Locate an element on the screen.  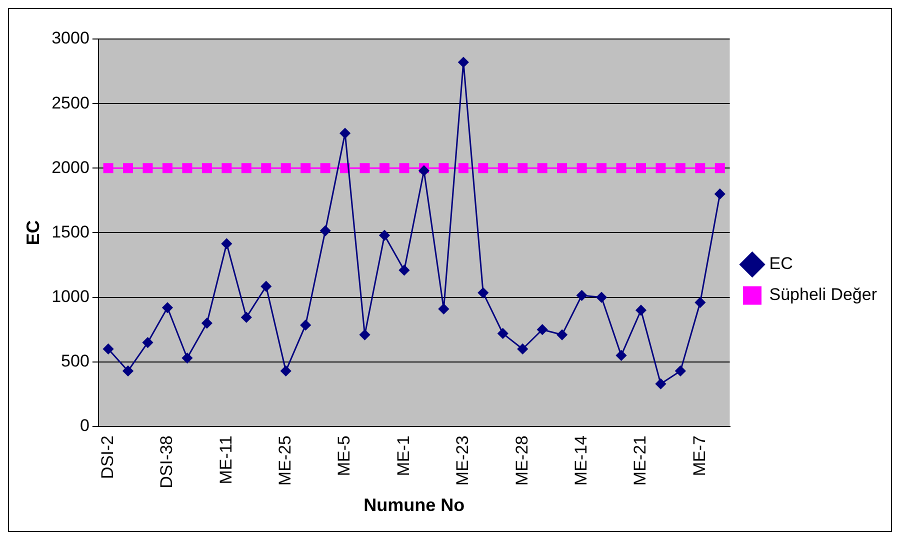
x-tick-label: ME-7 is located at coordinates (699, 455).